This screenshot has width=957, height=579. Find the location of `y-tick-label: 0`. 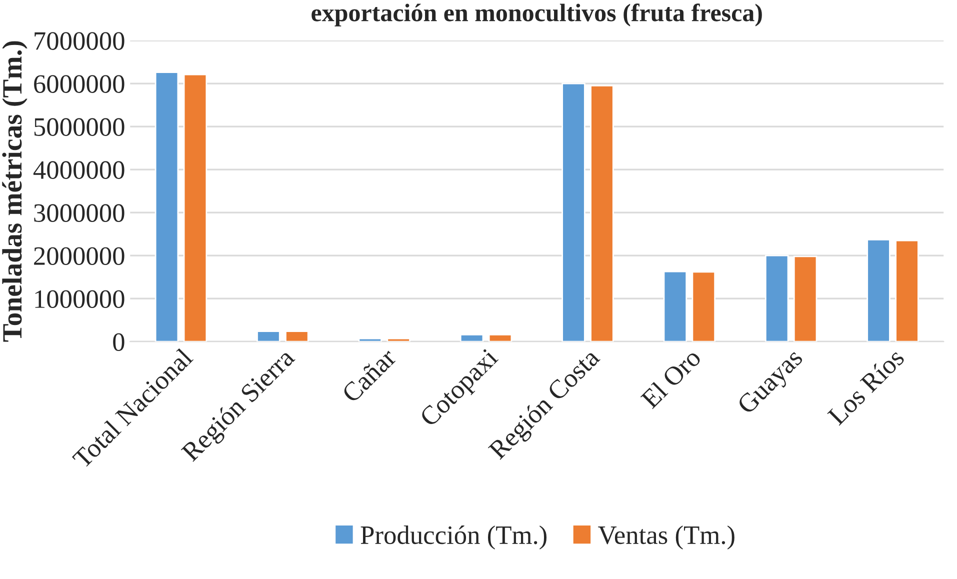

y-tick-label: 0 is located at coordinates (118, 342).